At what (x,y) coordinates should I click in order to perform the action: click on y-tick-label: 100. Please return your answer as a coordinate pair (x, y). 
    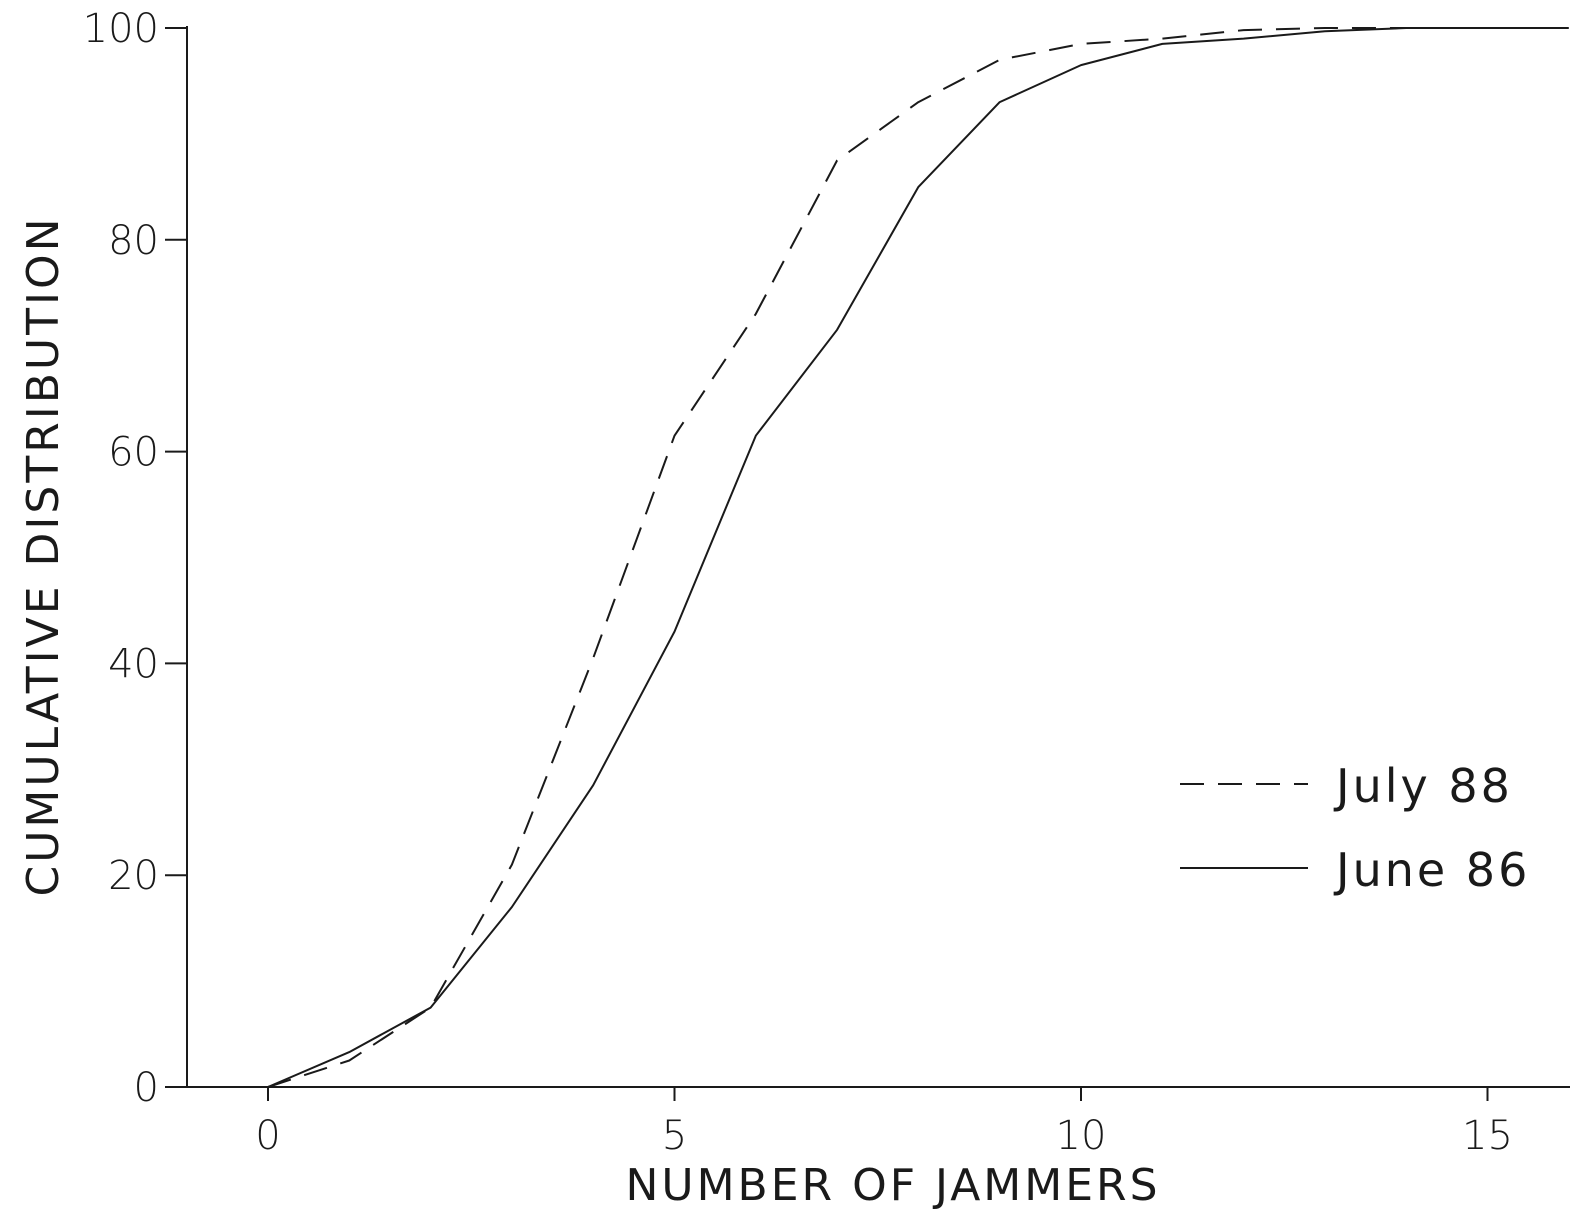
    Looking at the image, I should click on (121, 29).